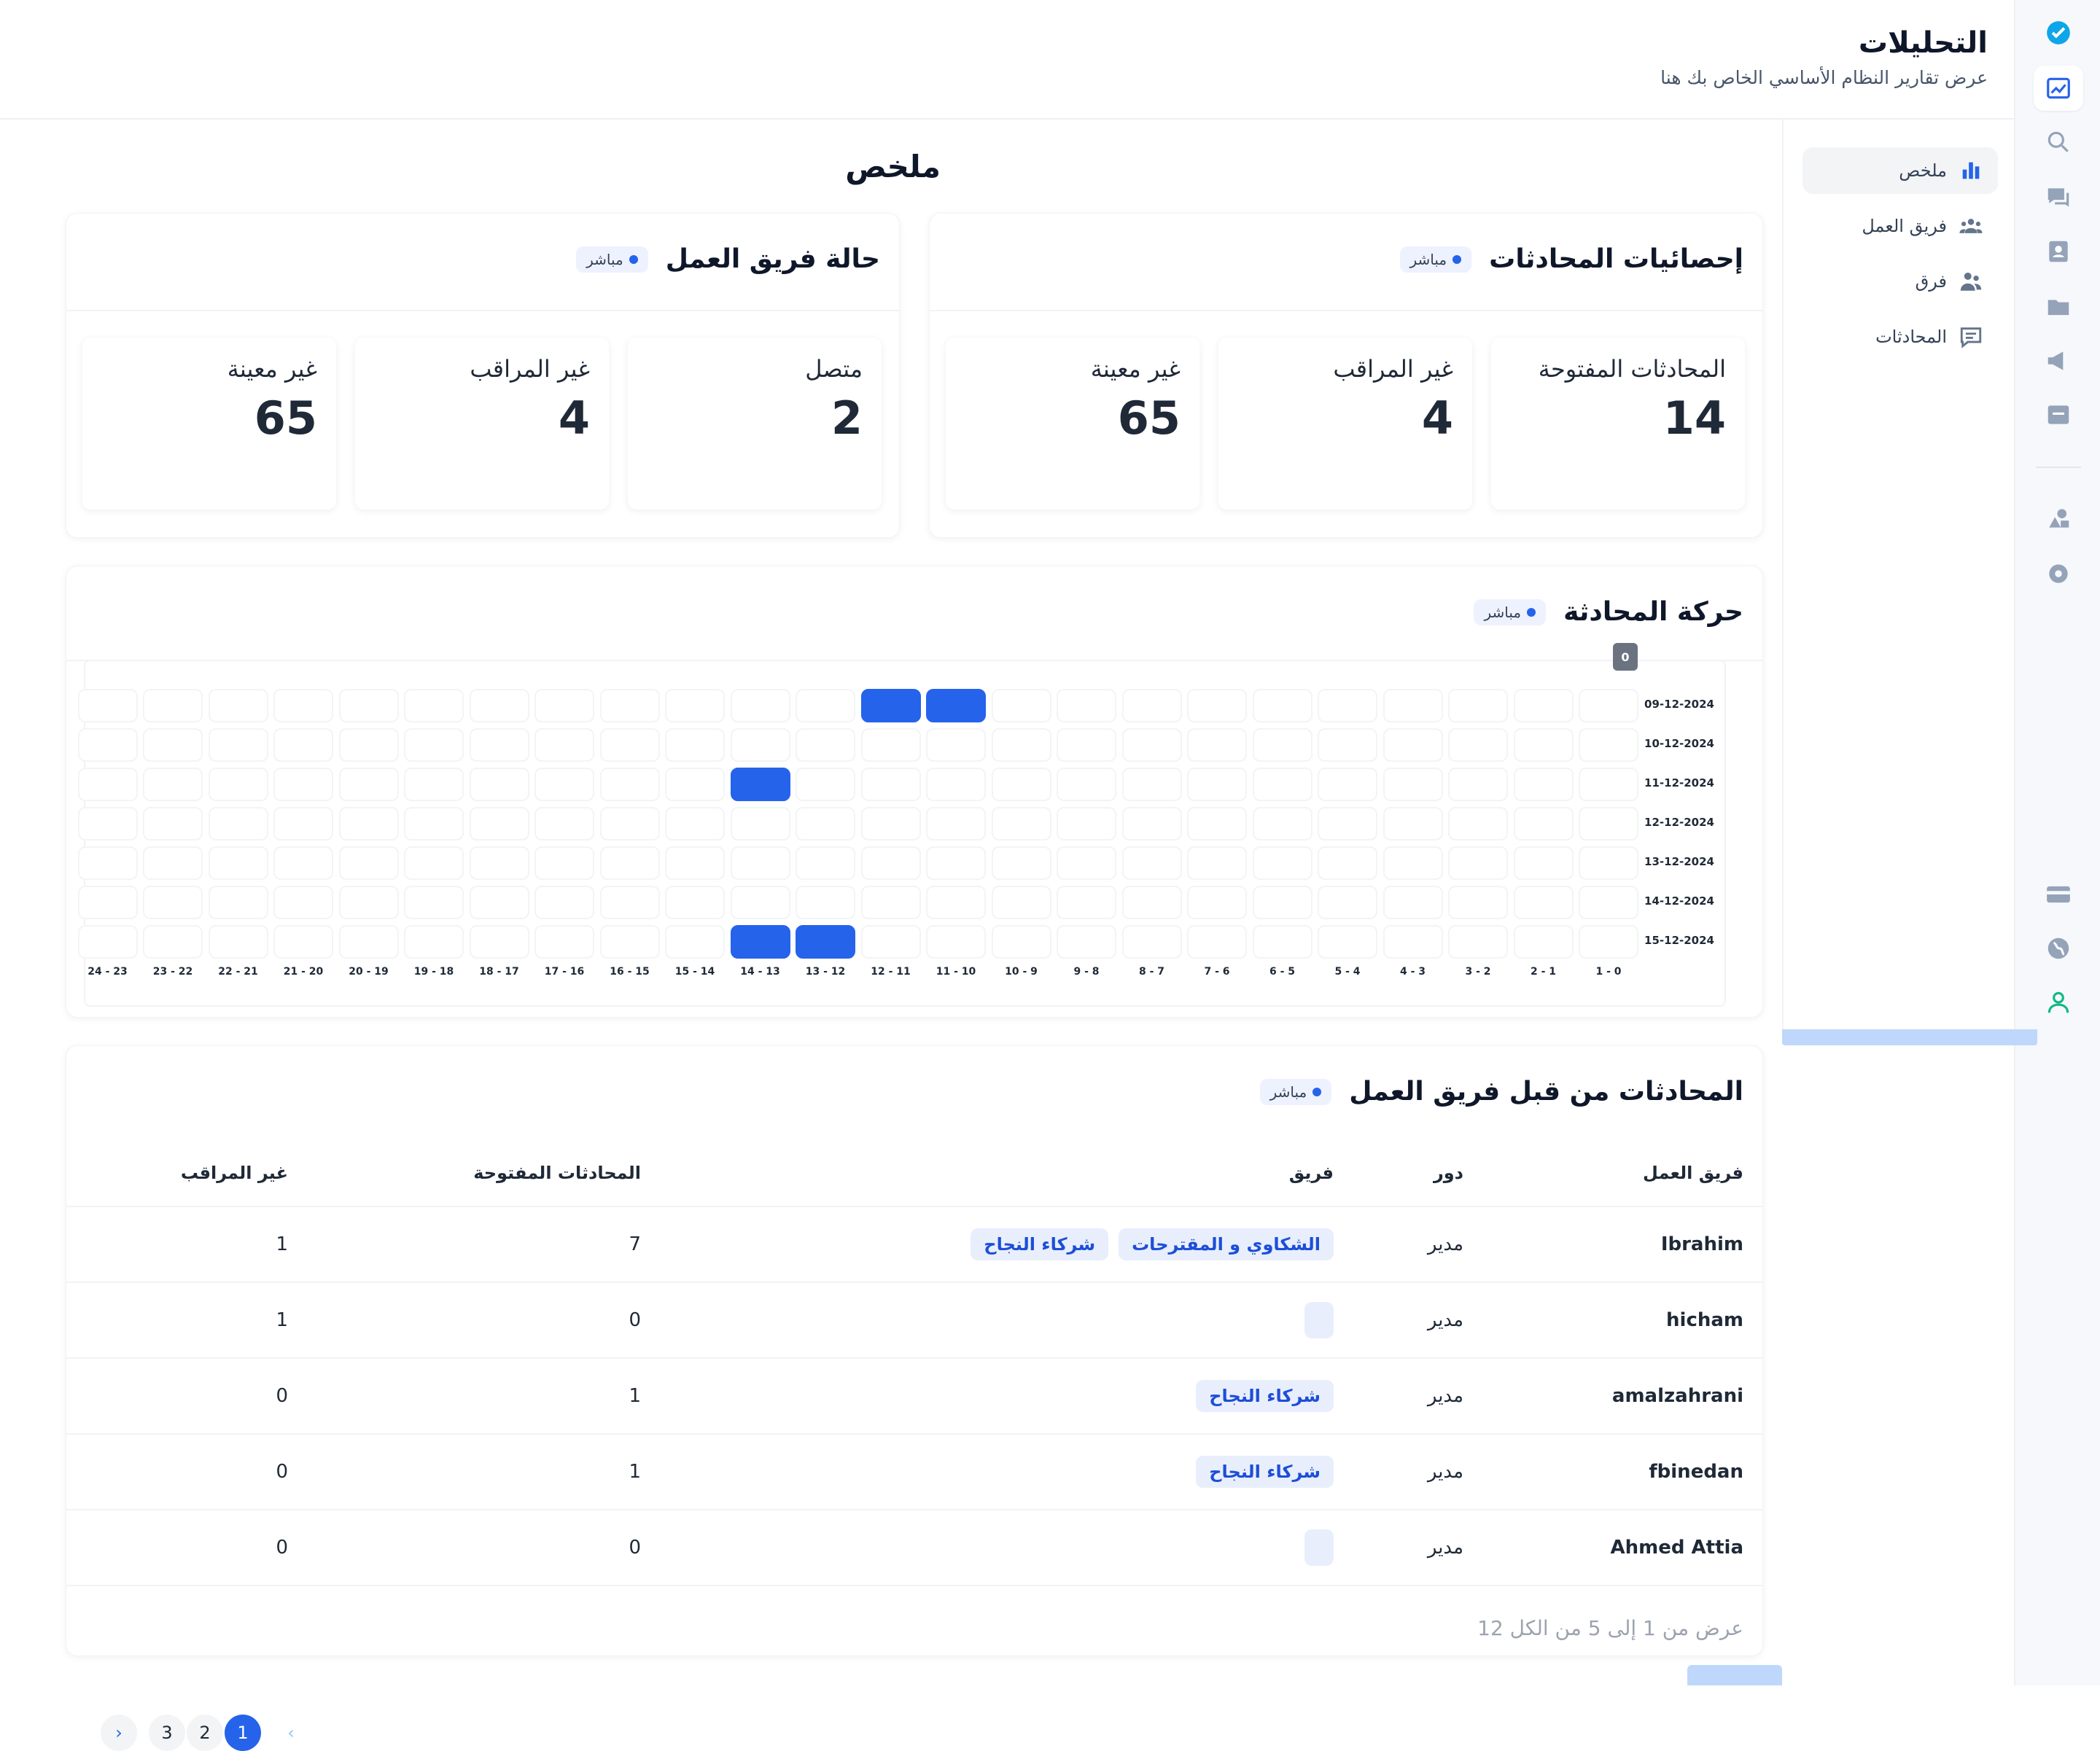 The height and width of the screenshot is (1751, 2100). What do you see at coordinates (914, 1472) in the screenshot?
I see `table-row: fbinedan مدير شركاء النجاح 1 0` at bounding box center [914, 1472].